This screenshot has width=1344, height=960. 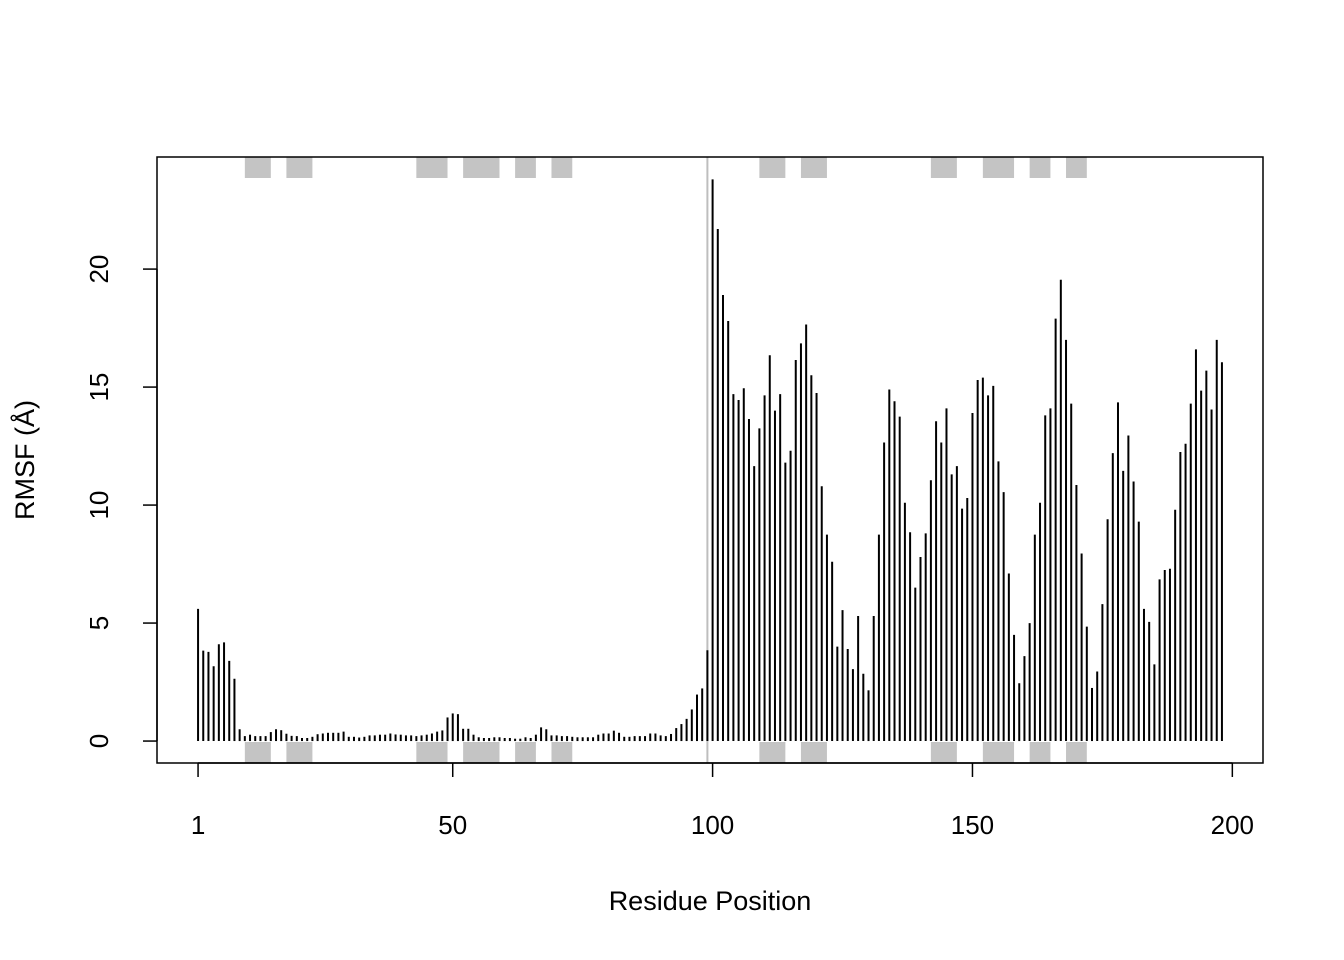 What do you see at coordinates (99, 387) in the screenshot?
I see `y-tick-label: 15` at bounding box center [99, 387].